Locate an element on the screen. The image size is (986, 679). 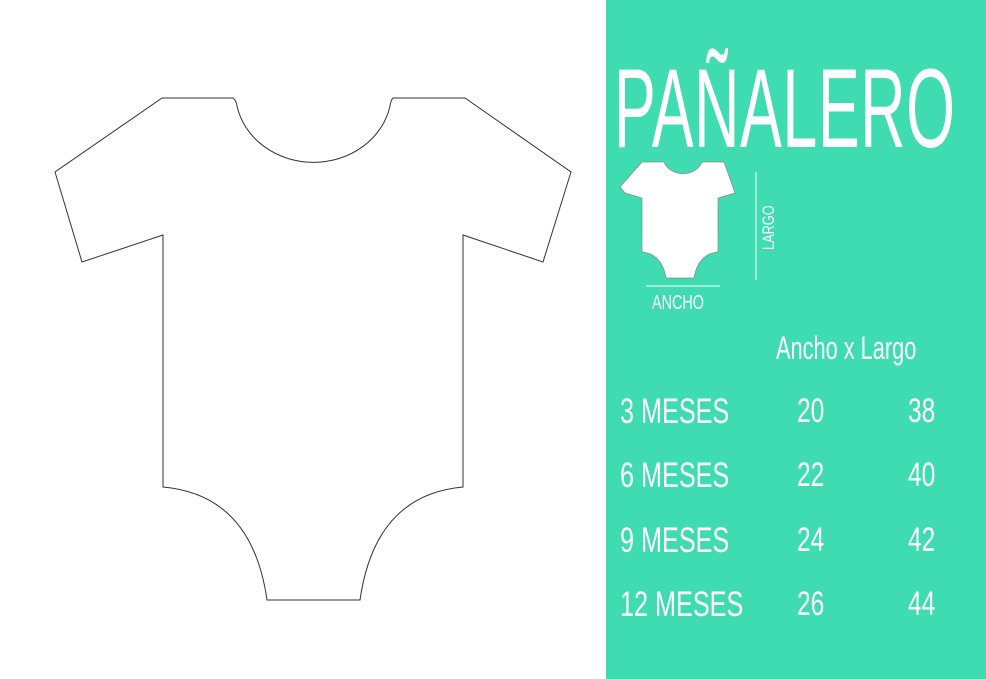
length-value: 44 is located at coordinates (922, 604).